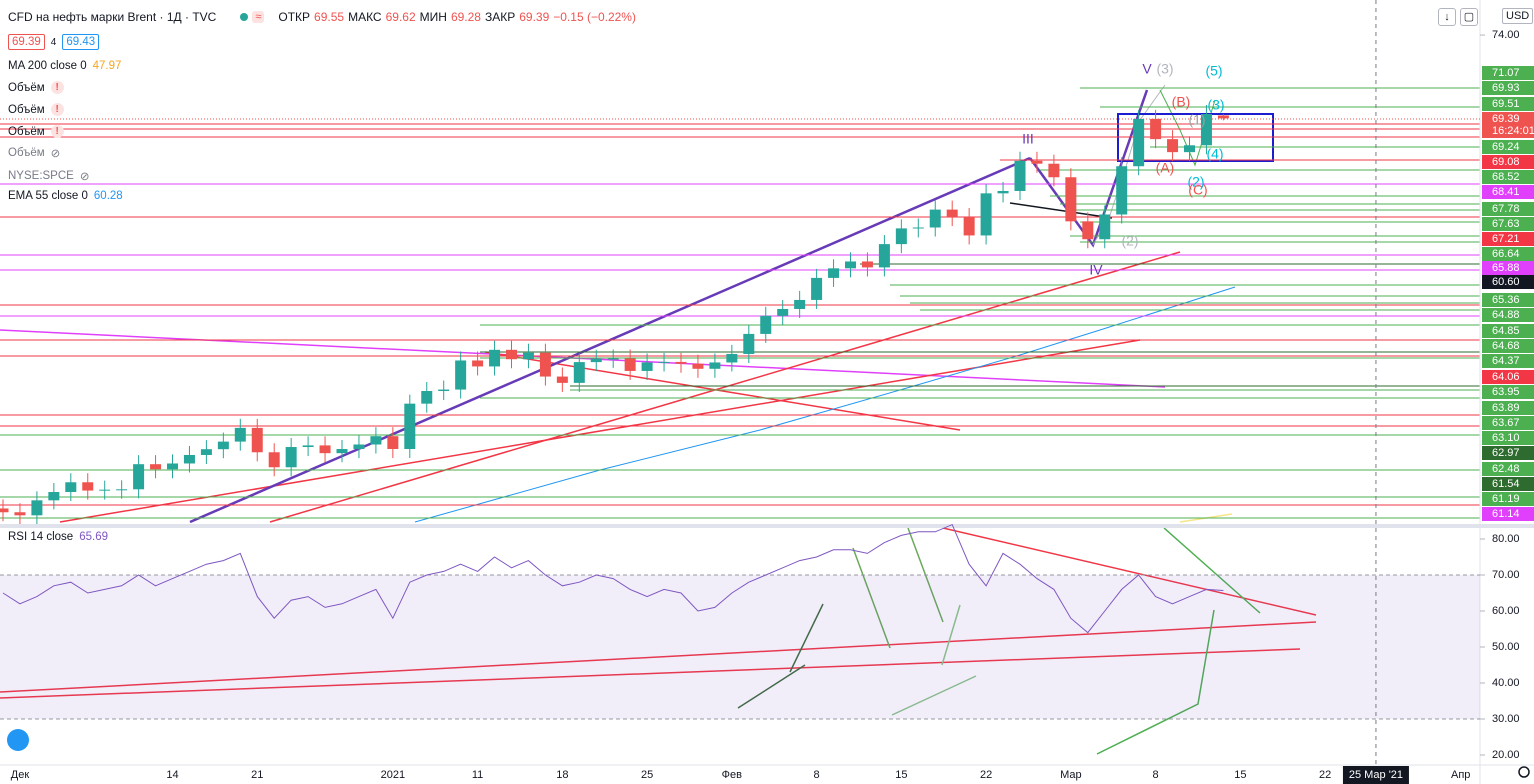 Image resolution: width=1534 pixels, height=784 pixels. Describe the element at coordinates (258, 17) in the screenshot. I see `status-badge: ≈` at that location.